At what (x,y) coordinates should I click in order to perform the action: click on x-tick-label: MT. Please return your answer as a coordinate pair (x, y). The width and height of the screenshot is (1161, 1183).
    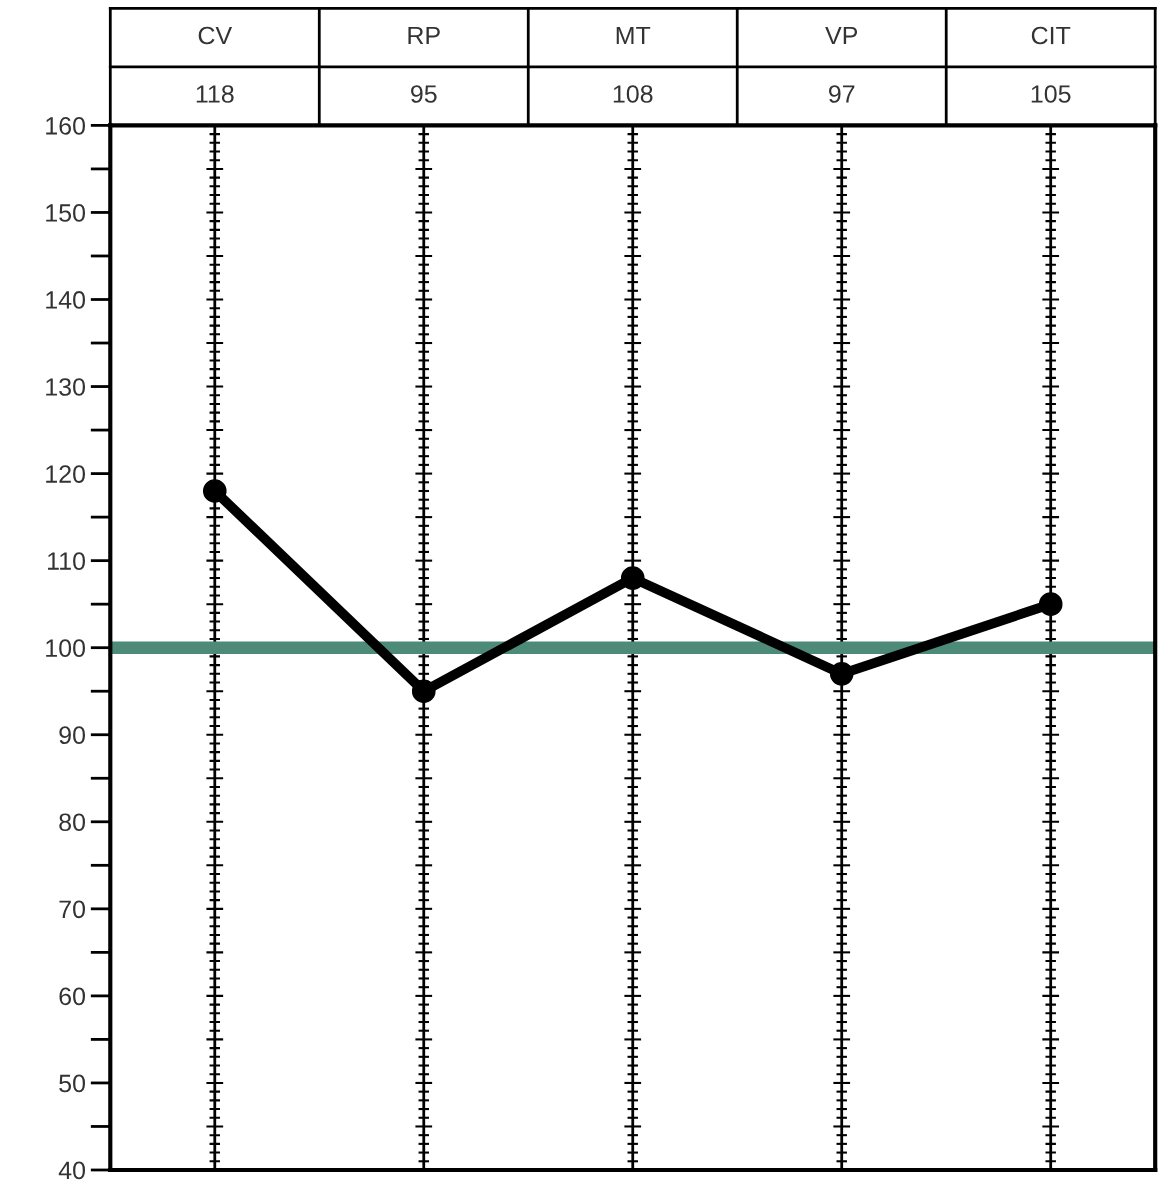
    Looking at the image, I should click on (633, 35).